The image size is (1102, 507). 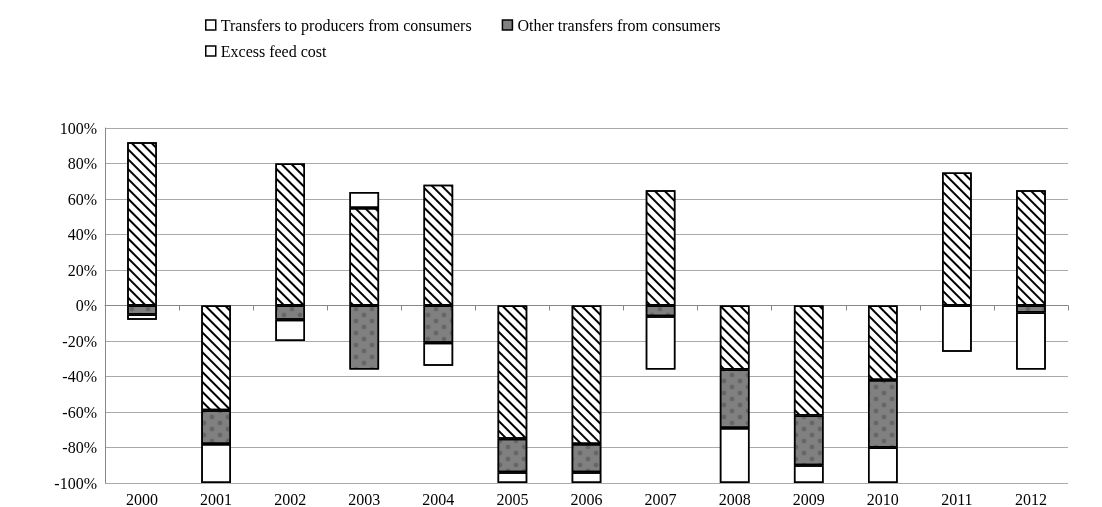 What do you see at coordinates (512, 498) in the screenshot?
I see `x-tick-label: 2005` at bounding box center [512, 498].